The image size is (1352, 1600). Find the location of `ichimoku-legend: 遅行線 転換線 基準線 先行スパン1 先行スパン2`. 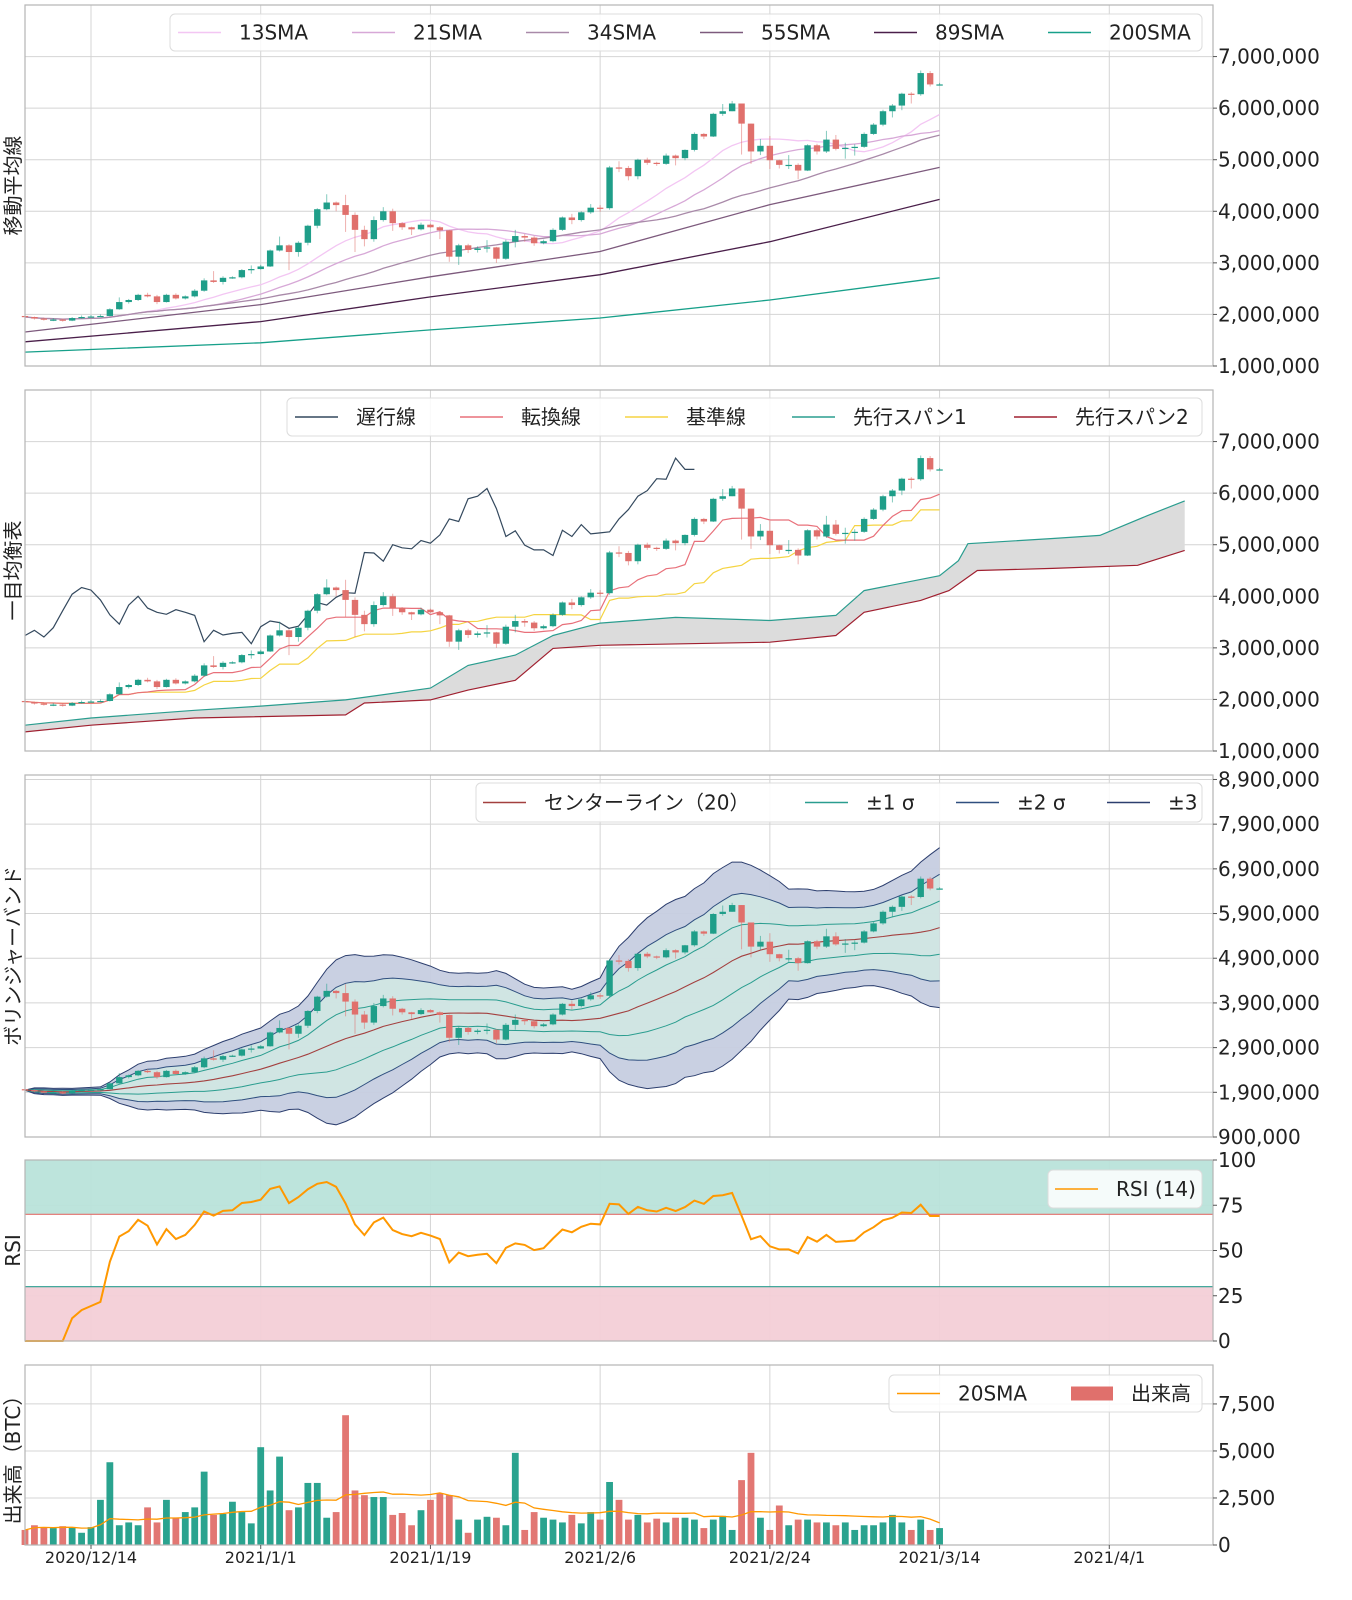

ichimoku-legend: 遅行線 転換線 基準線 先行スパン1 先行スパン2 is located at coordinates (744, 417).